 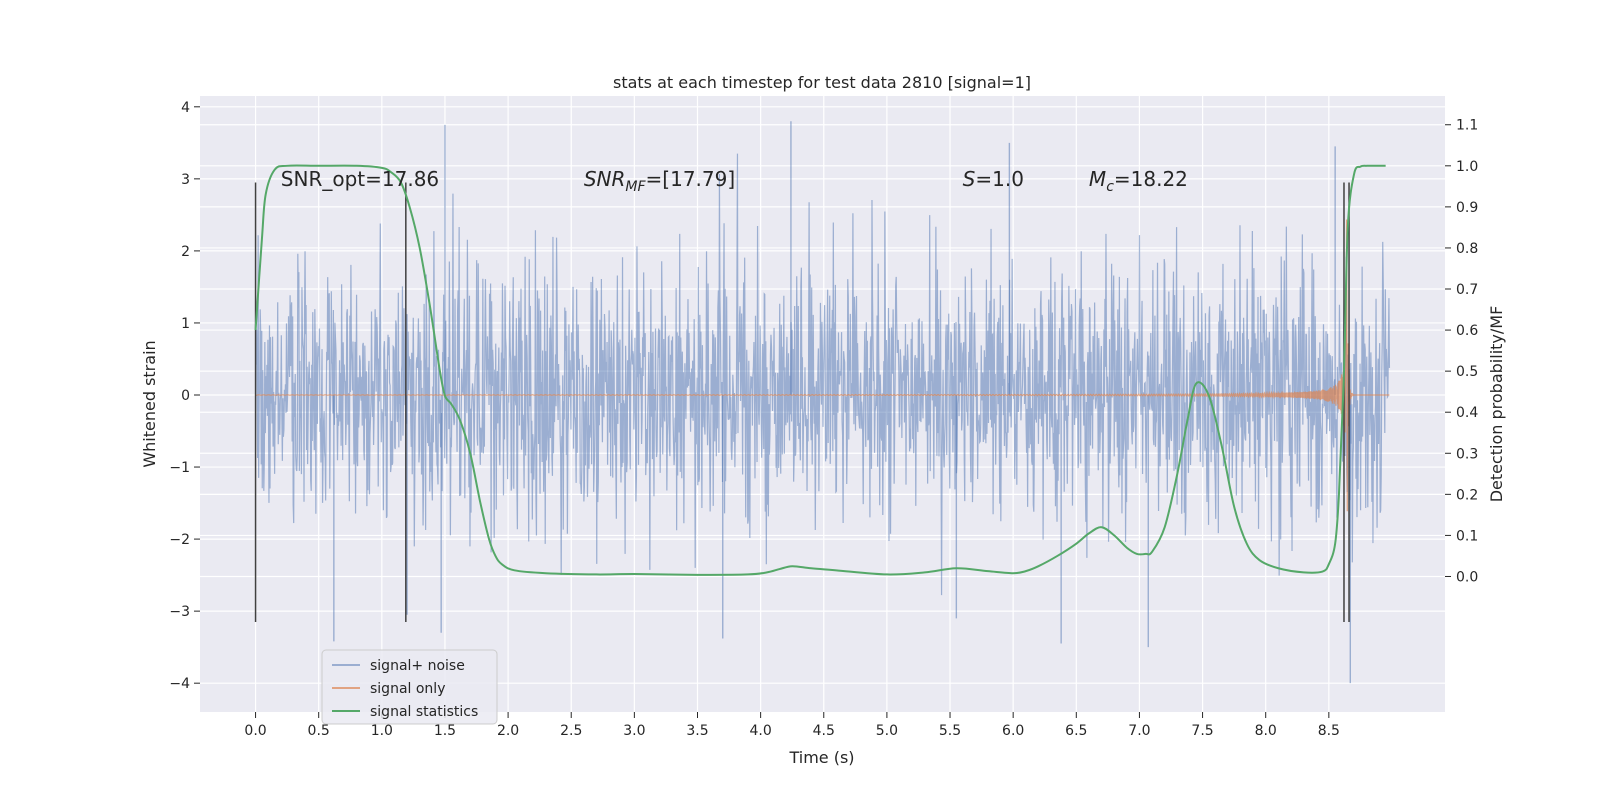 What do you see at coordinates (417, 666) in the screenshot?
I see `legend-label: signal+ noise` at bounding box center [417, 666].